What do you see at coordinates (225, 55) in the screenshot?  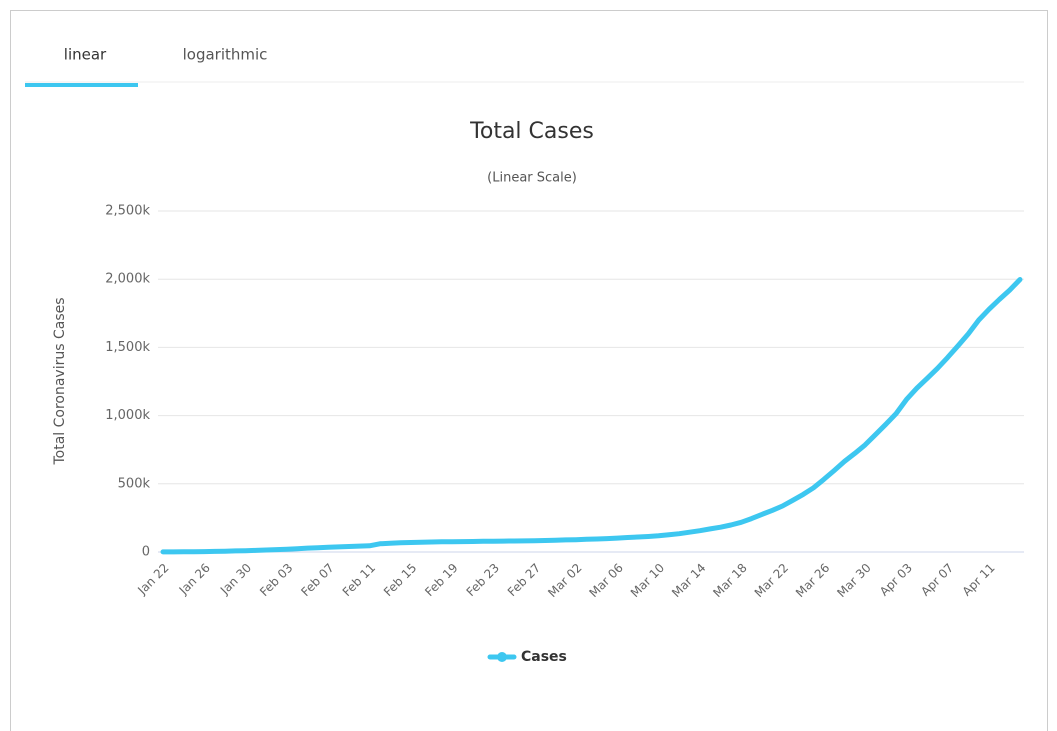 I see `tab: logarithmic` at bounding box center [225, 55].